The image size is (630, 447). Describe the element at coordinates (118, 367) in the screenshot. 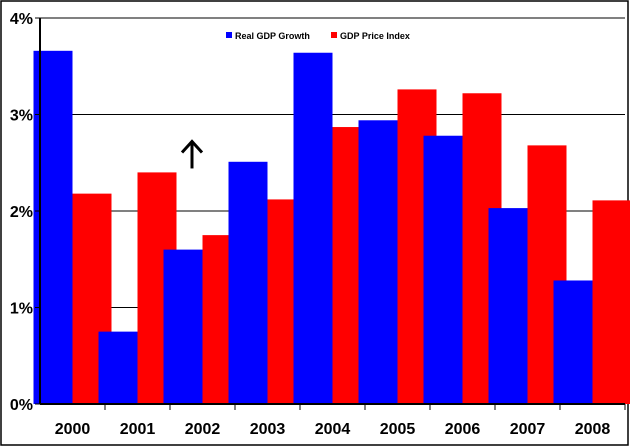

I see `bar-real-gdp-growth-2001` at that location.